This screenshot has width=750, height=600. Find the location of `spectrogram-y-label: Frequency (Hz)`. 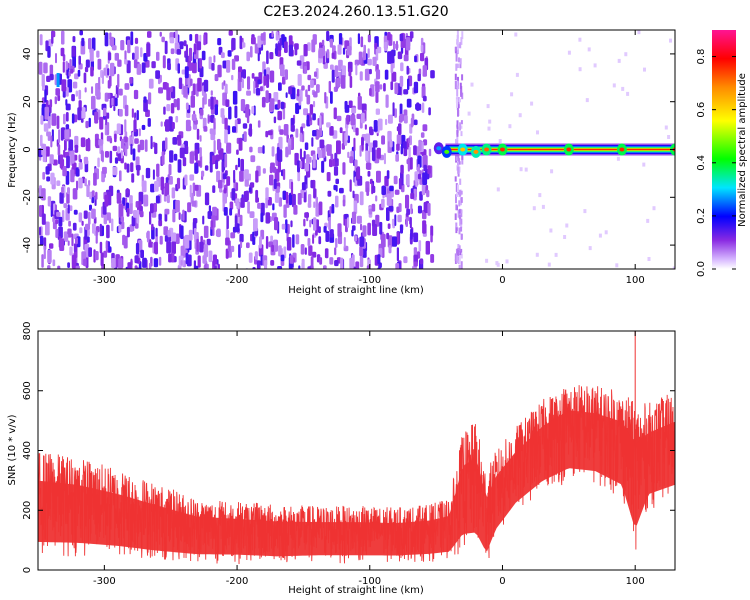

spectrogram-y-label: Frequency (Hz) is located at coordinates (12, 150).